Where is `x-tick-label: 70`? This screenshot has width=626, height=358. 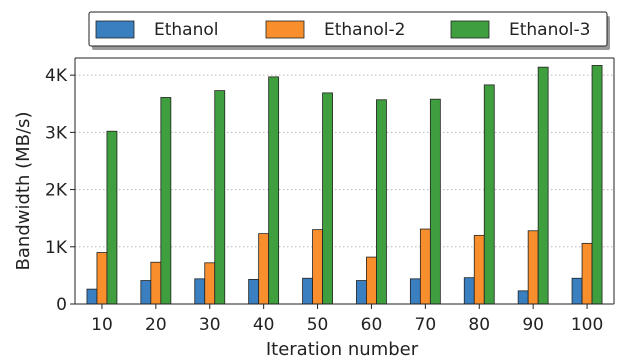
x-tick-label: 70 is located at coordinates (426, 325).